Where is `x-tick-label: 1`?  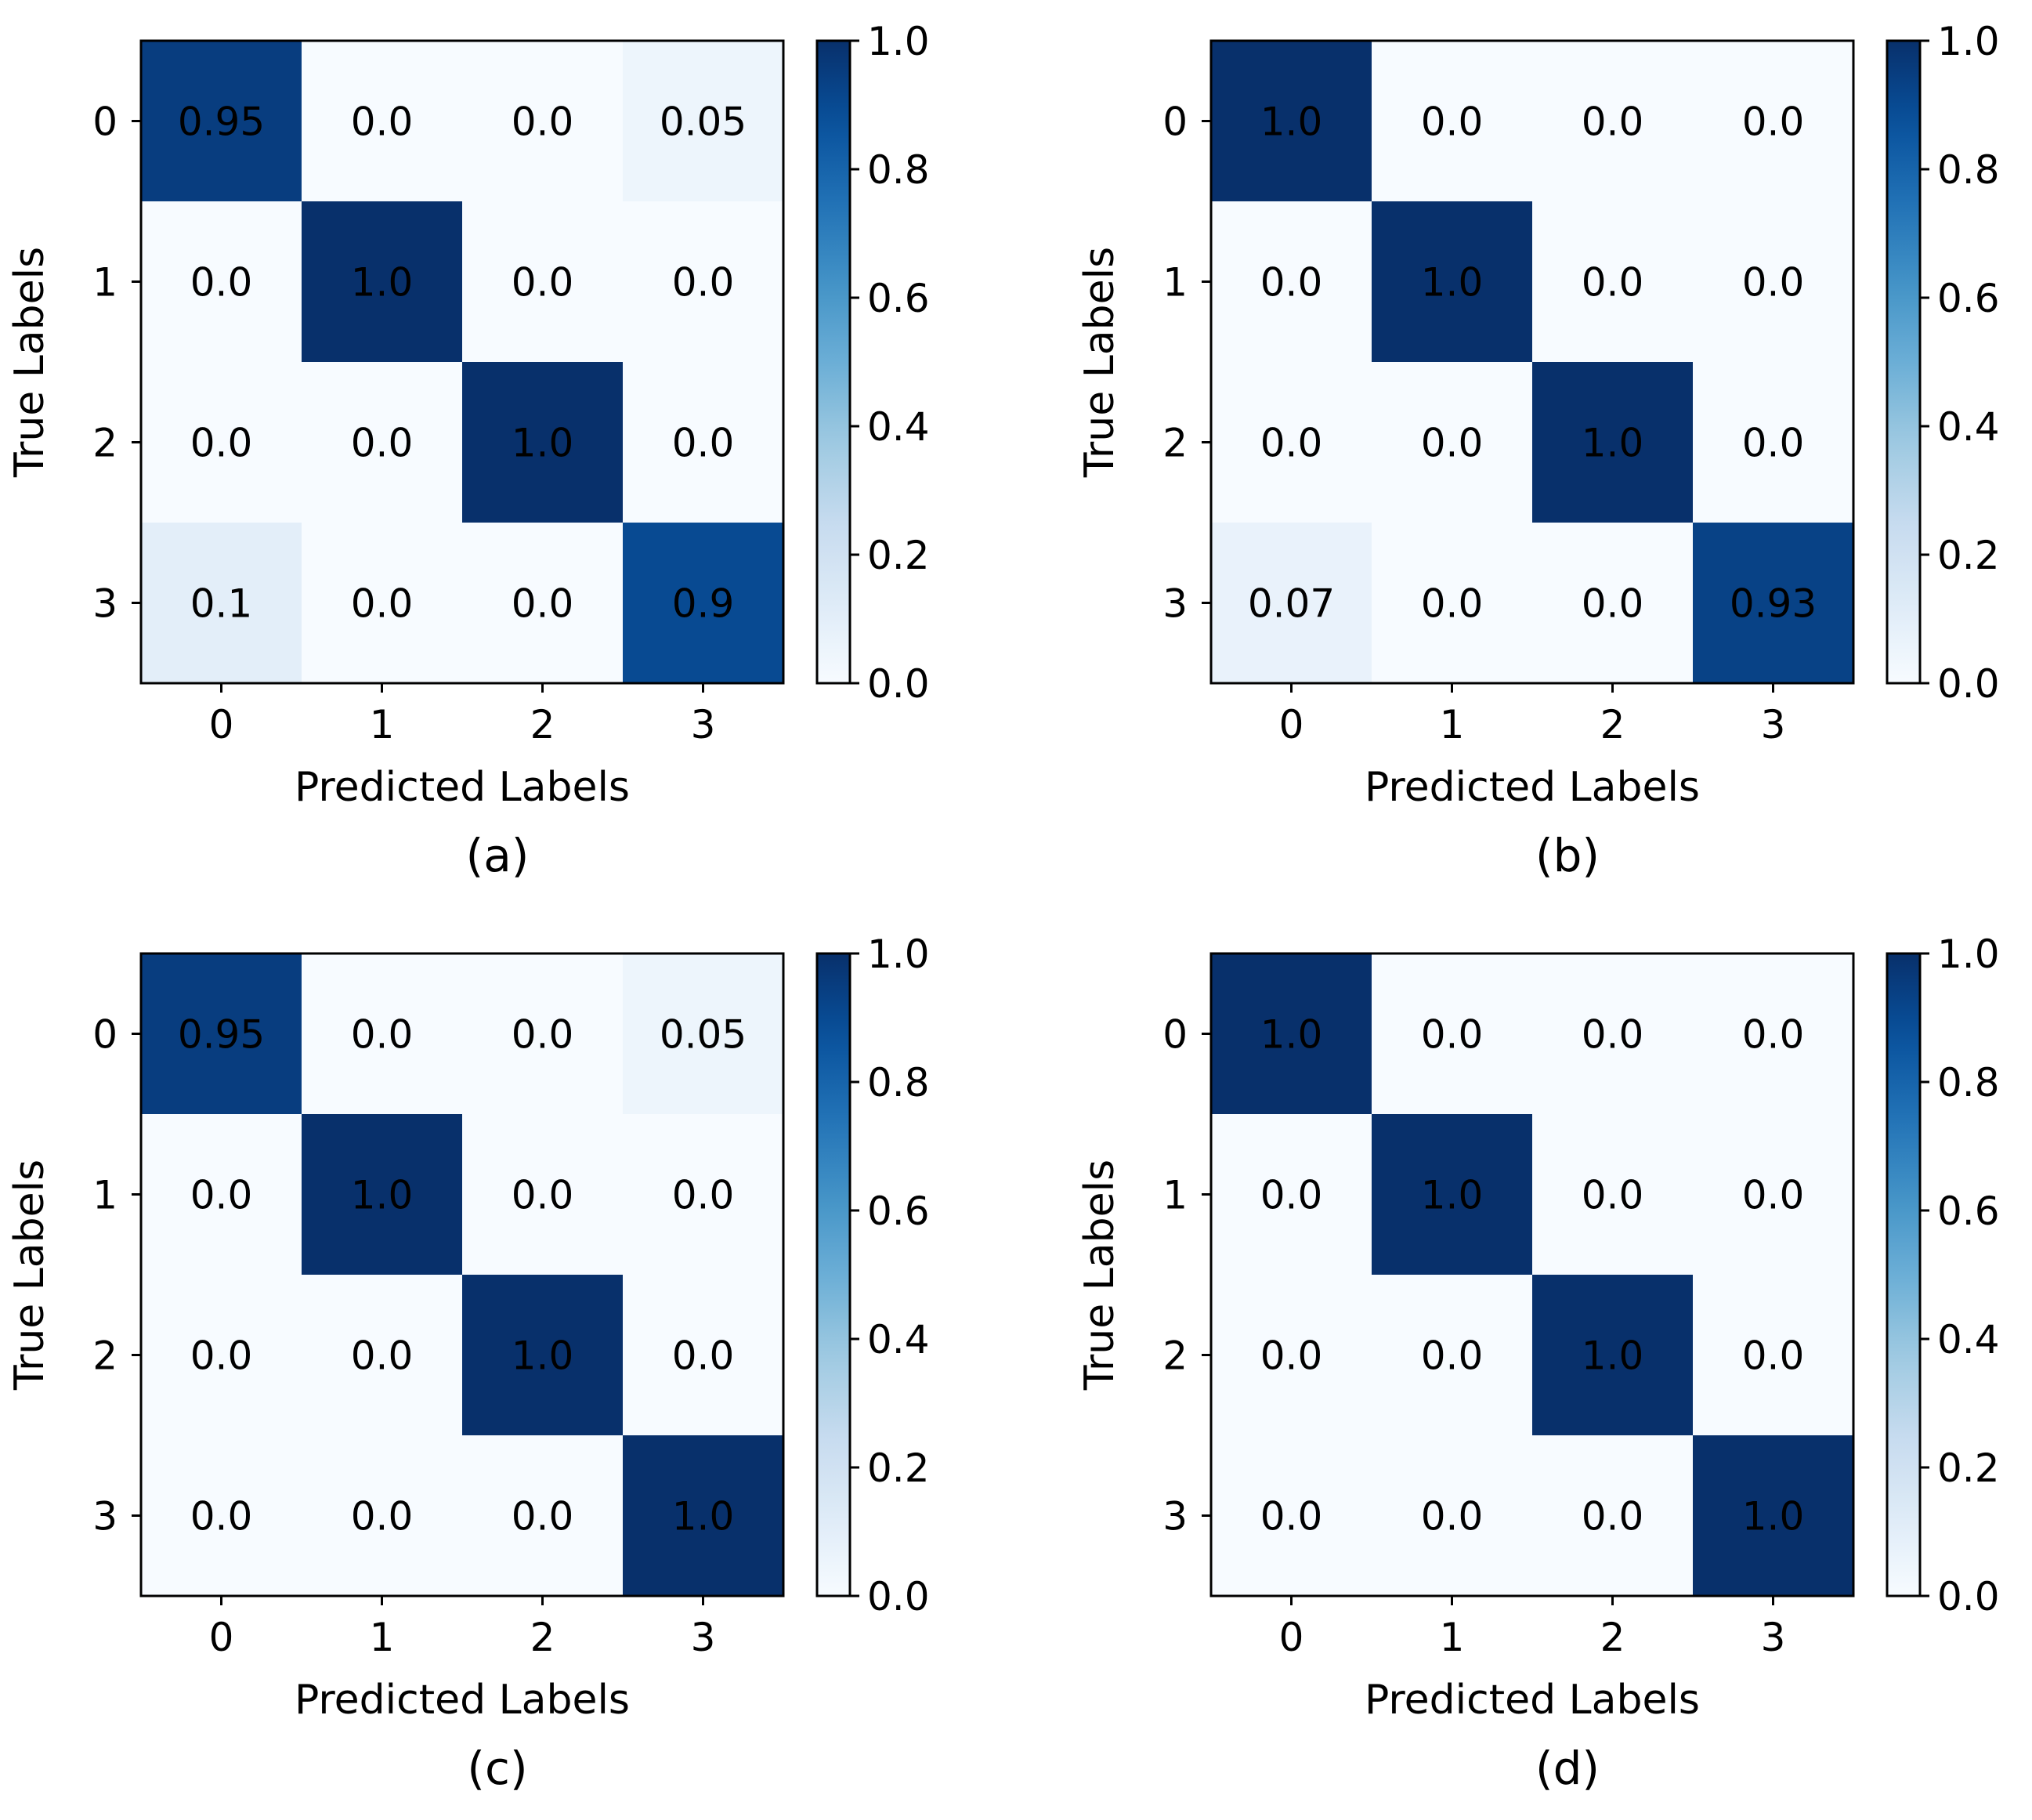 x-tick-label: 1 is located at coordinates (382, 724).